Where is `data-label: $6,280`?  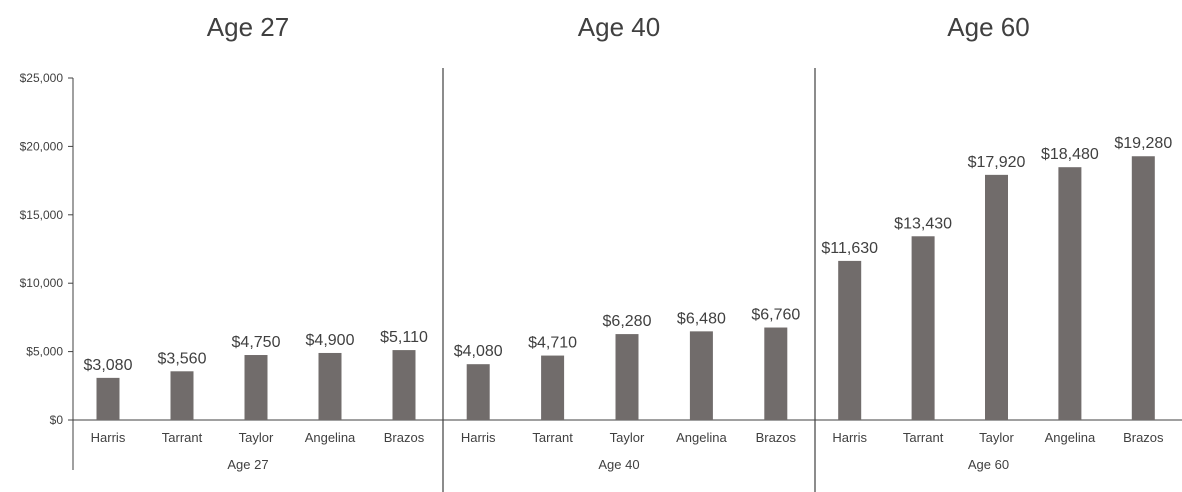 data-label: $6,280 is located at coordinates (627, 321).